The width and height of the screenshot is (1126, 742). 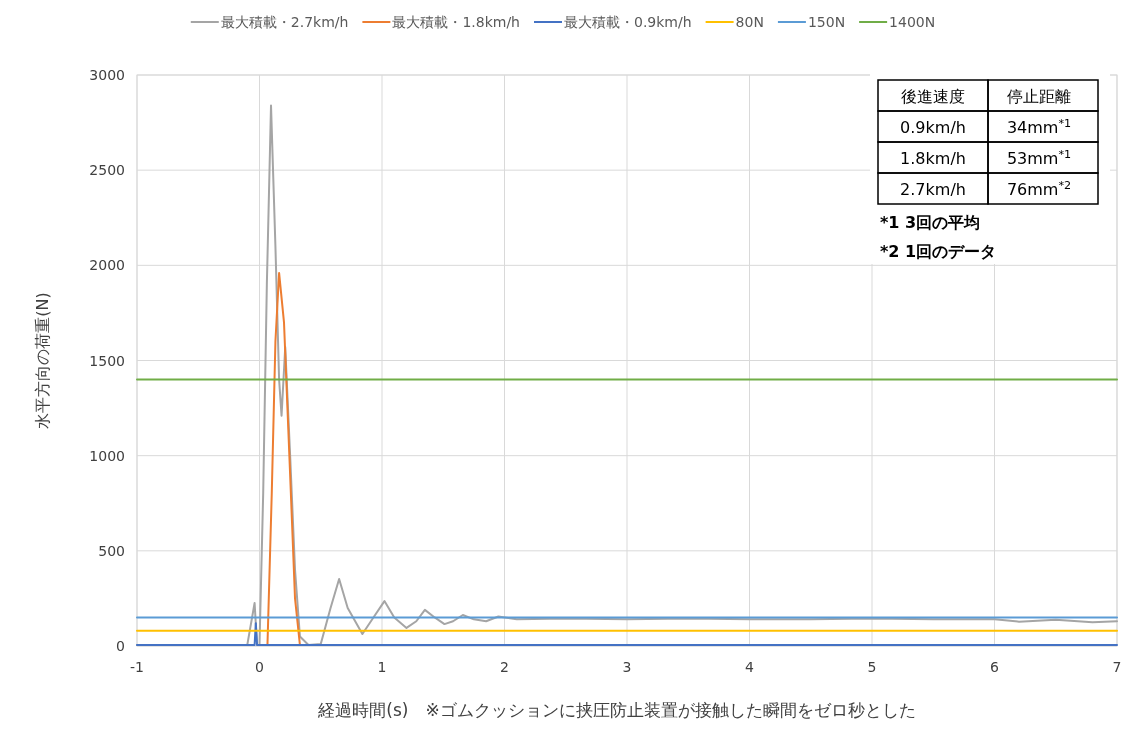 I want to click on y-axis-title: 水平方向の荷重(N), so click(x=42, y=360).